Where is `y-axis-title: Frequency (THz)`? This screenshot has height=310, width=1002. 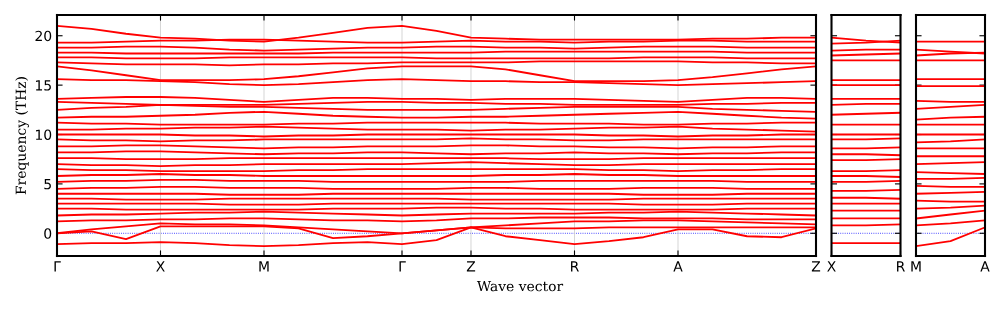
y-axis-title: Frequency (THz) is located at coordinates (22, 136).